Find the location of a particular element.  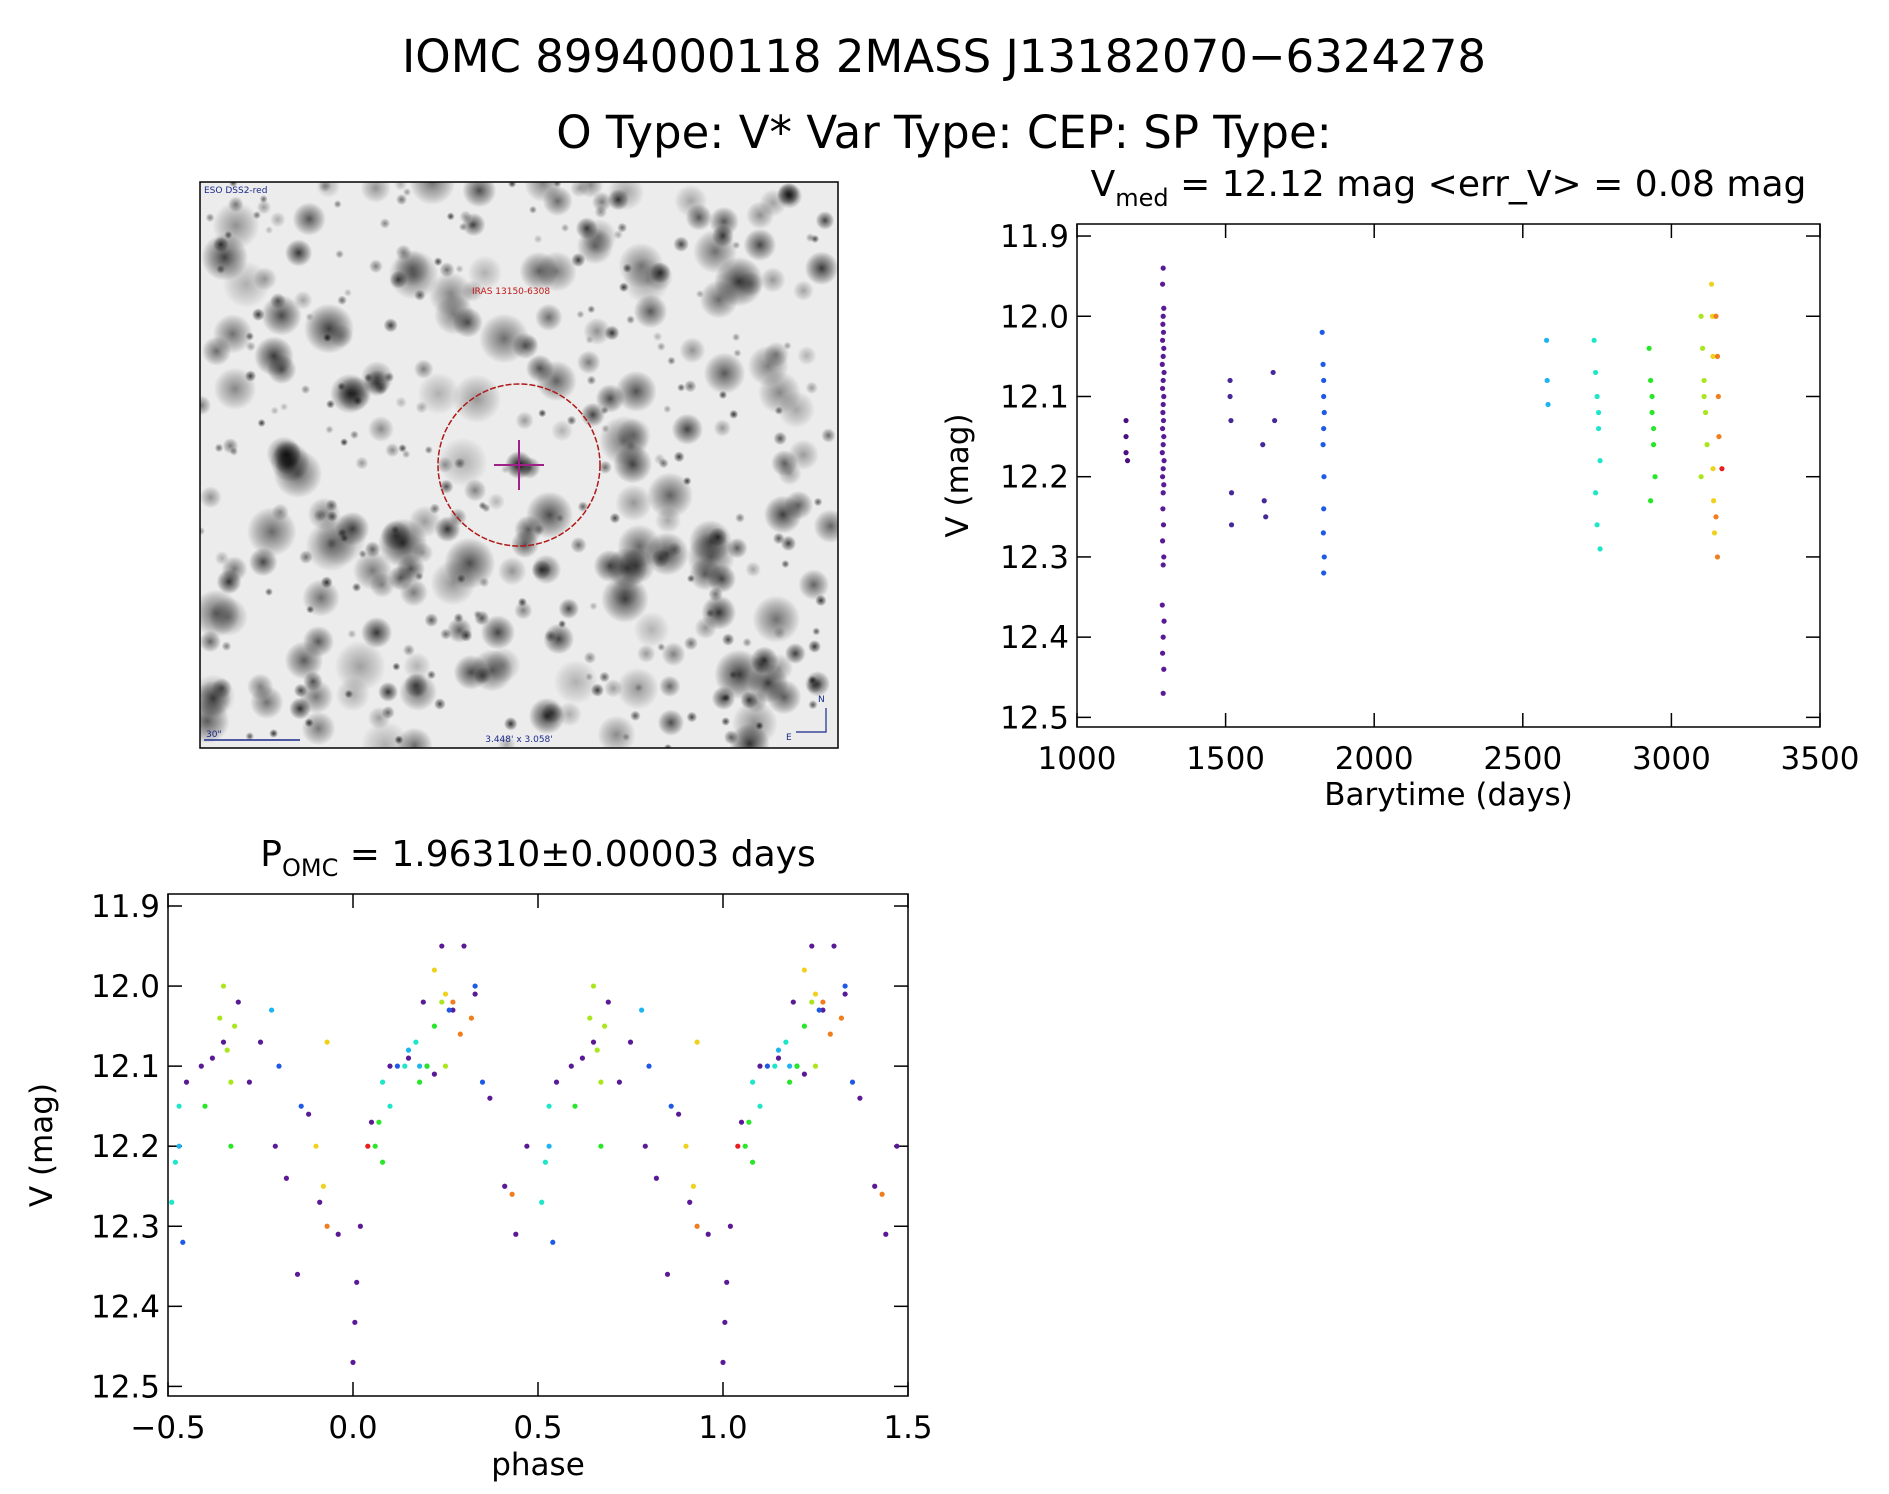

title-subscript: OMC is located at coordinates (310, 868).